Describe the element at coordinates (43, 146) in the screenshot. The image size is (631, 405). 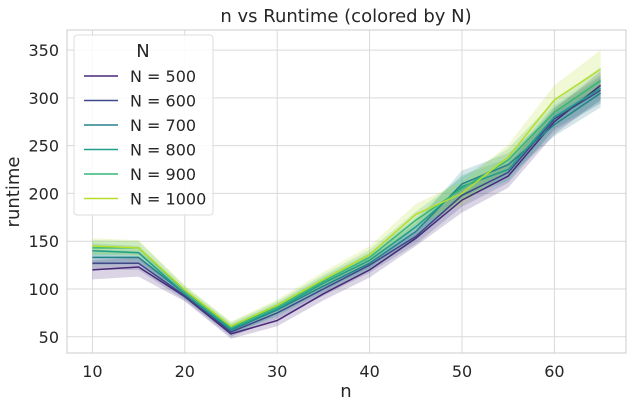
I see `y-tick-label: 250` at that location.